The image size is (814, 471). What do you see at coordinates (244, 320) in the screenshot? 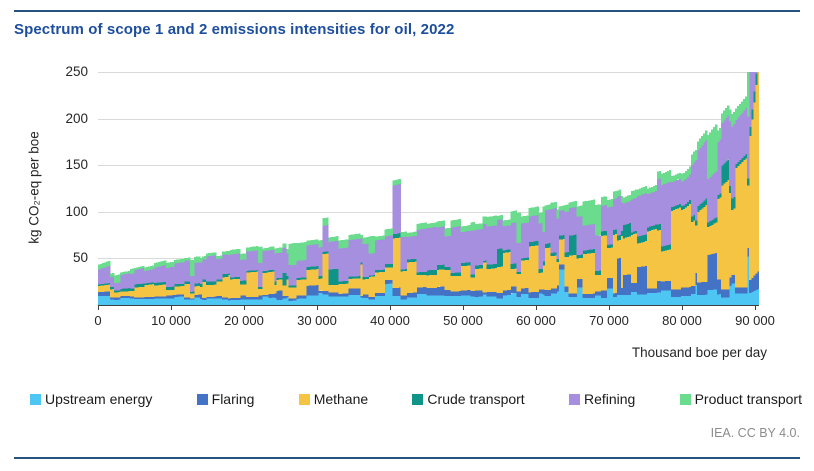
I see `x-tick-label: 20 000` at bounding box center [244, 320].